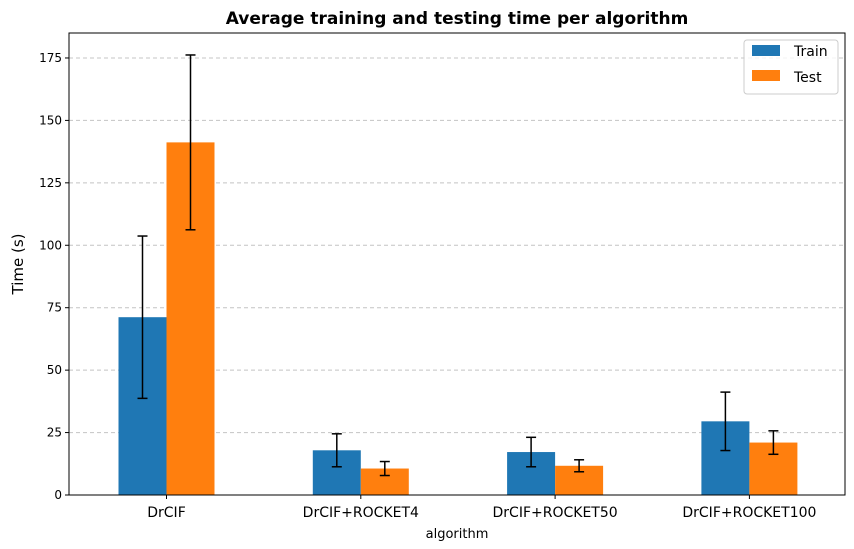  What do you see at coordinates (361, 513) in the screenshot?
I see `x-tick-label: DrCIF+ROCKET4` at bounding box center [361, 513].